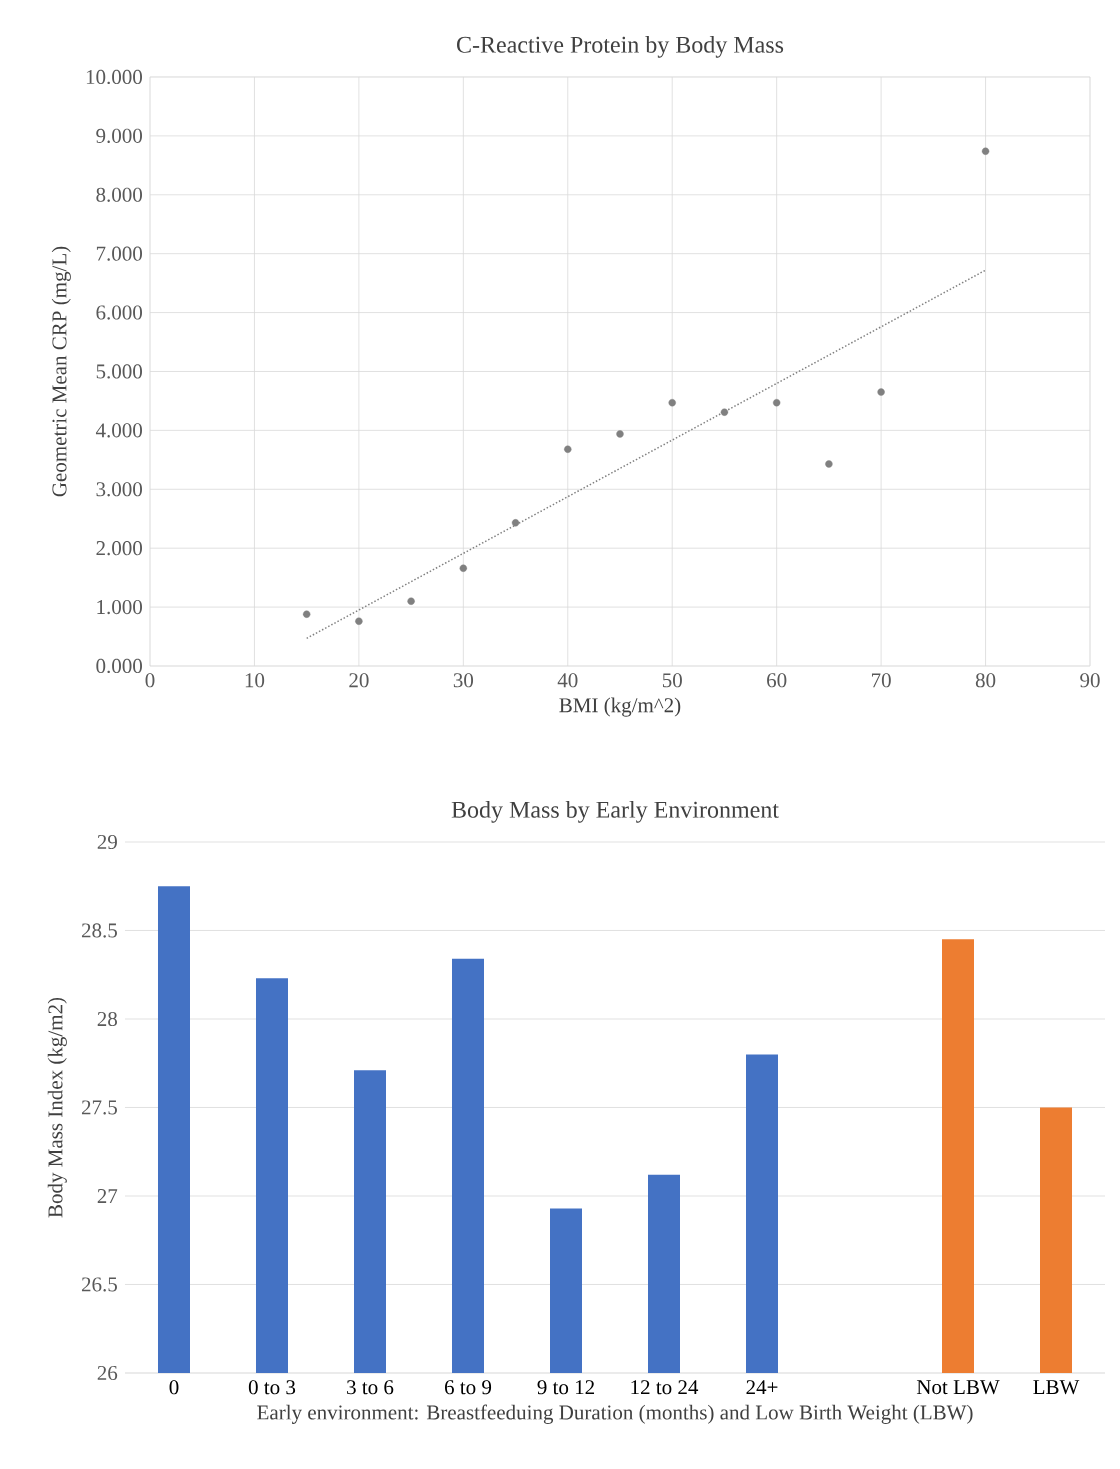  Describe the element at coordinates (119, 194) in the screenshot. I see `y-tick-label: 8.000` at that location.